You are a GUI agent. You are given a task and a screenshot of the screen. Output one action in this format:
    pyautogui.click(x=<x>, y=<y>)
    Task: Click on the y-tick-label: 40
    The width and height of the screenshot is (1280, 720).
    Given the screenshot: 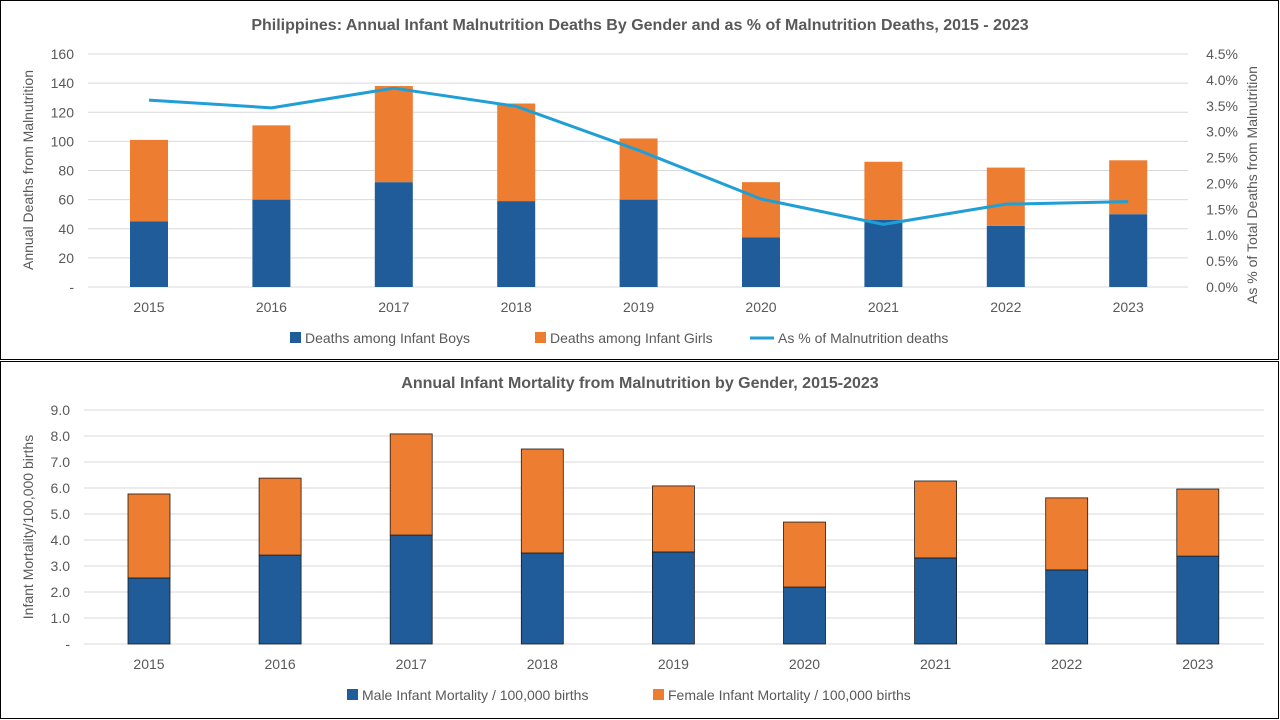 What is the action you would take?
    pyautogui.click(x=66, y=229)
    